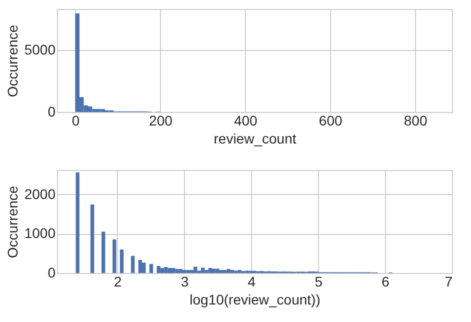 This screenshot has width=471, height=322. Describe the element at coordinates (118, 282) in the screenshot. I see `x-tick-label: 2` at that location.